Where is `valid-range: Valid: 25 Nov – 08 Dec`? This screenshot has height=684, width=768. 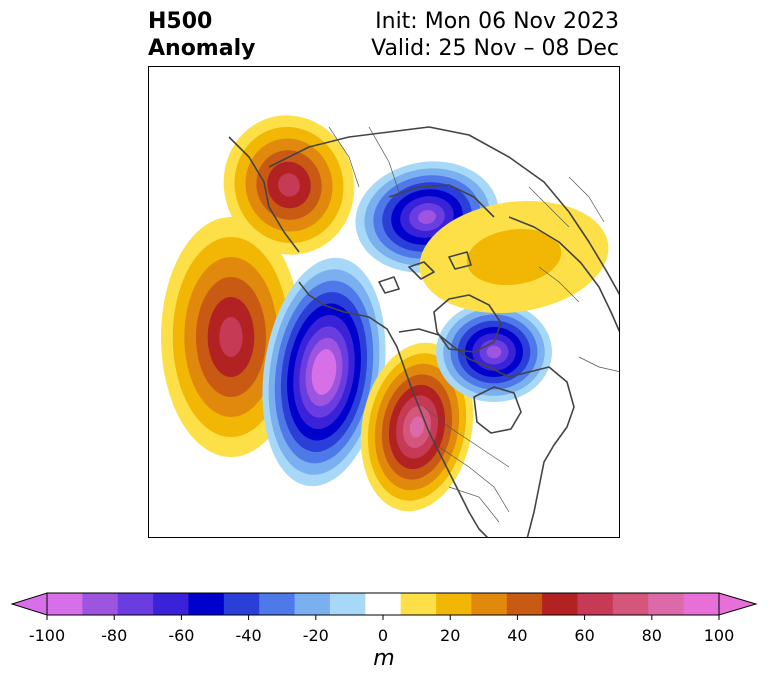 valid-range: Valid: 25 Nov – 08 Dec is located at coordinates (495, 48).